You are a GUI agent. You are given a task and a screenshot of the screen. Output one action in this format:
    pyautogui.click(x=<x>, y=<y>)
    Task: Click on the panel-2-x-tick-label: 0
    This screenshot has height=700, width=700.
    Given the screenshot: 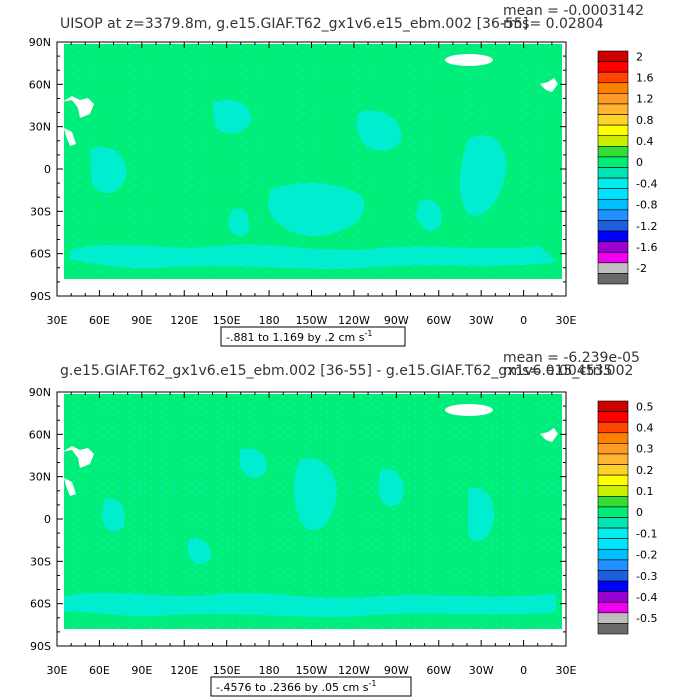 What is the action you would take?
    pyautogui.click(x=523, y=670)
    